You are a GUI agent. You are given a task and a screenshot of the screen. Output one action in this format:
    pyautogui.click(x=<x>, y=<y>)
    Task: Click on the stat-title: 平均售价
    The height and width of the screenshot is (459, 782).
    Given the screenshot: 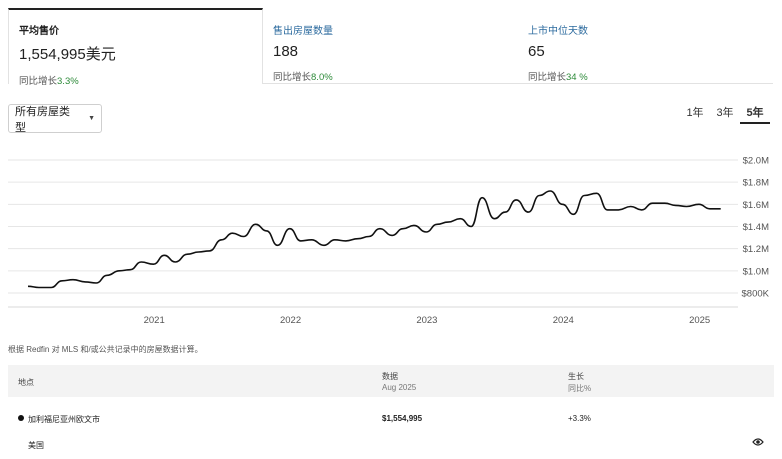 What is the action you would take?
    pyautogui.click(x=39, y=31)
    